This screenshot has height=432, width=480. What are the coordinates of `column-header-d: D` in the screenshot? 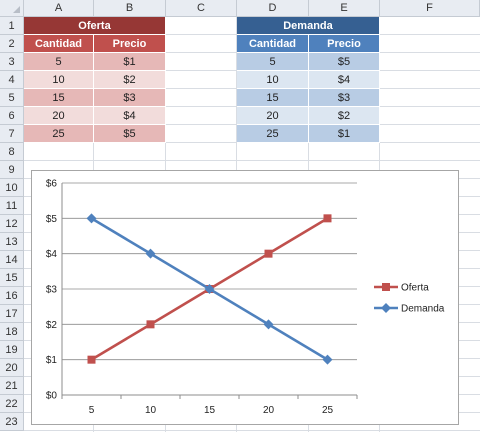 It's located at (273, 8).